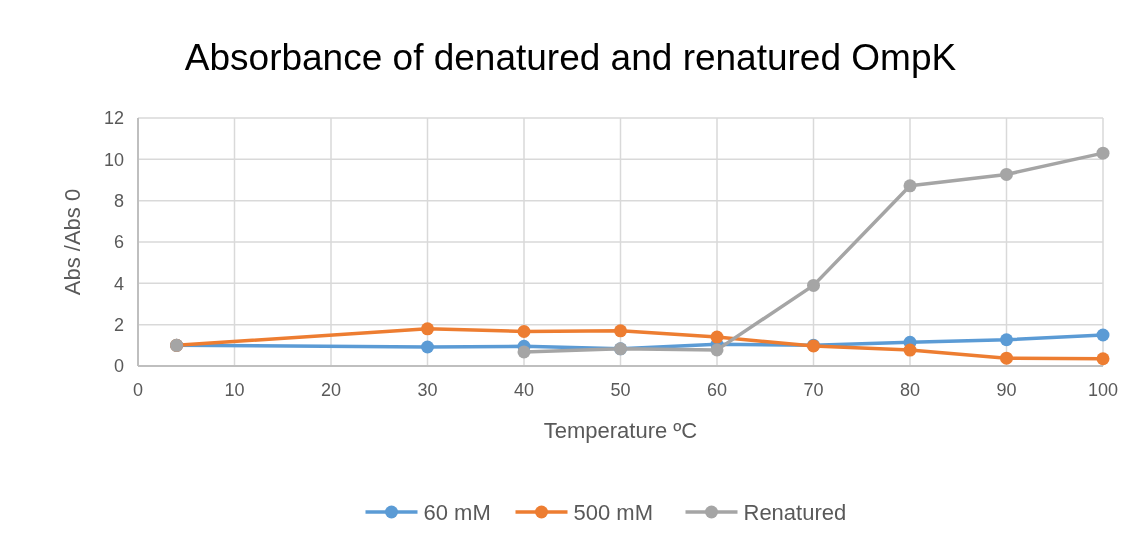  Describe the element at coordinates (613, 512) in the screenshot. I see `legend-label: 500 mM` at that location.